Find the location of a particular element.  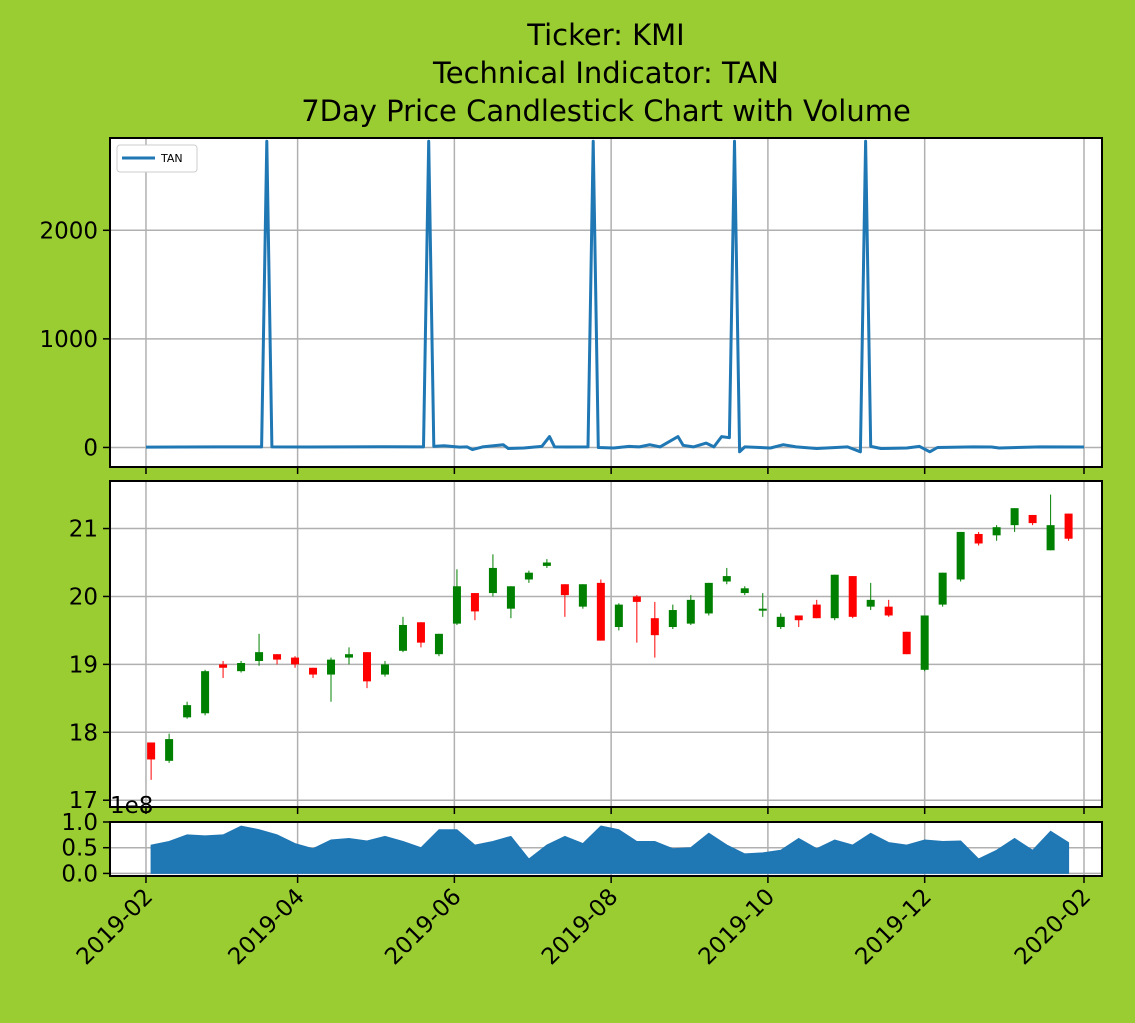

price-y-tick-label: 18 is located at coordinates (83, 733).